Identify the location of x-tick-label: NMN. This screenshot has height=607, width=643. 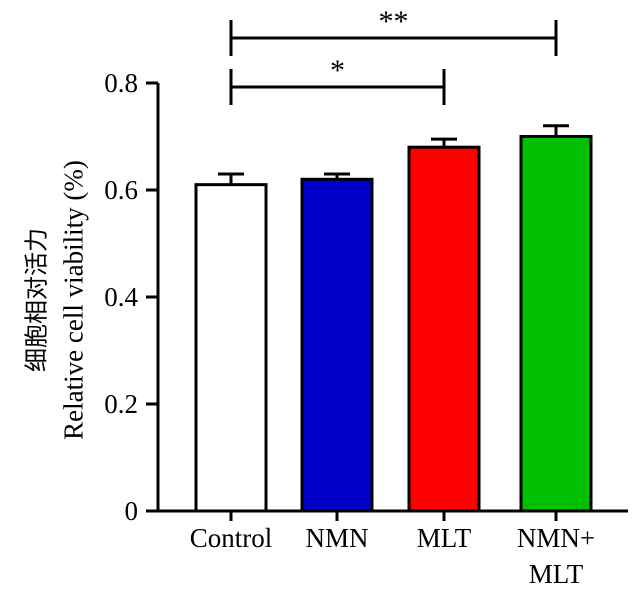
(336, 538).